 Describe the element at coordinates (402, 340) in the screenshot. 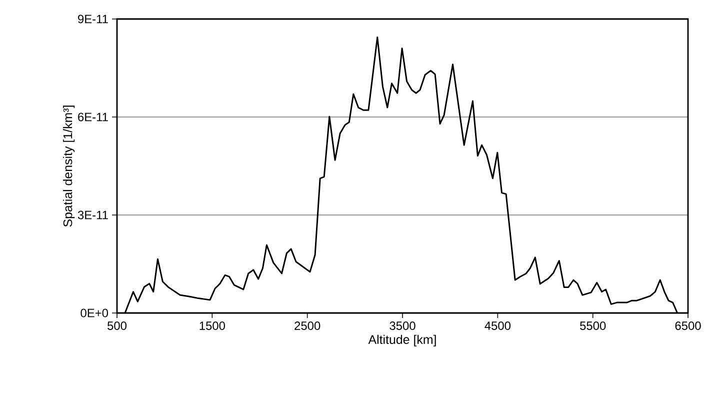

I see `x-axis-title: Altitude [km]` at that location.